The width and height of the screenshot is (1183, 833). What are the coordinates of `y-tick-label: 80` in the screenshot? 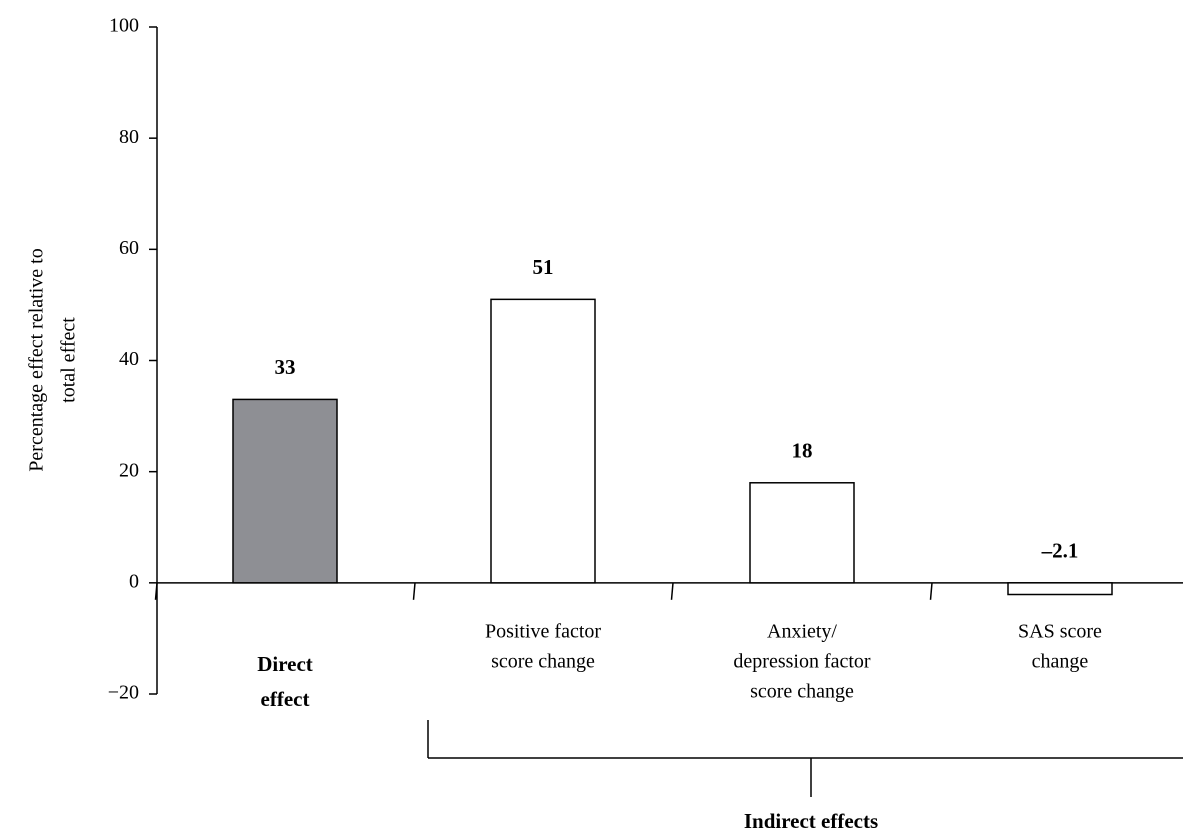 It's located at (129, 137).